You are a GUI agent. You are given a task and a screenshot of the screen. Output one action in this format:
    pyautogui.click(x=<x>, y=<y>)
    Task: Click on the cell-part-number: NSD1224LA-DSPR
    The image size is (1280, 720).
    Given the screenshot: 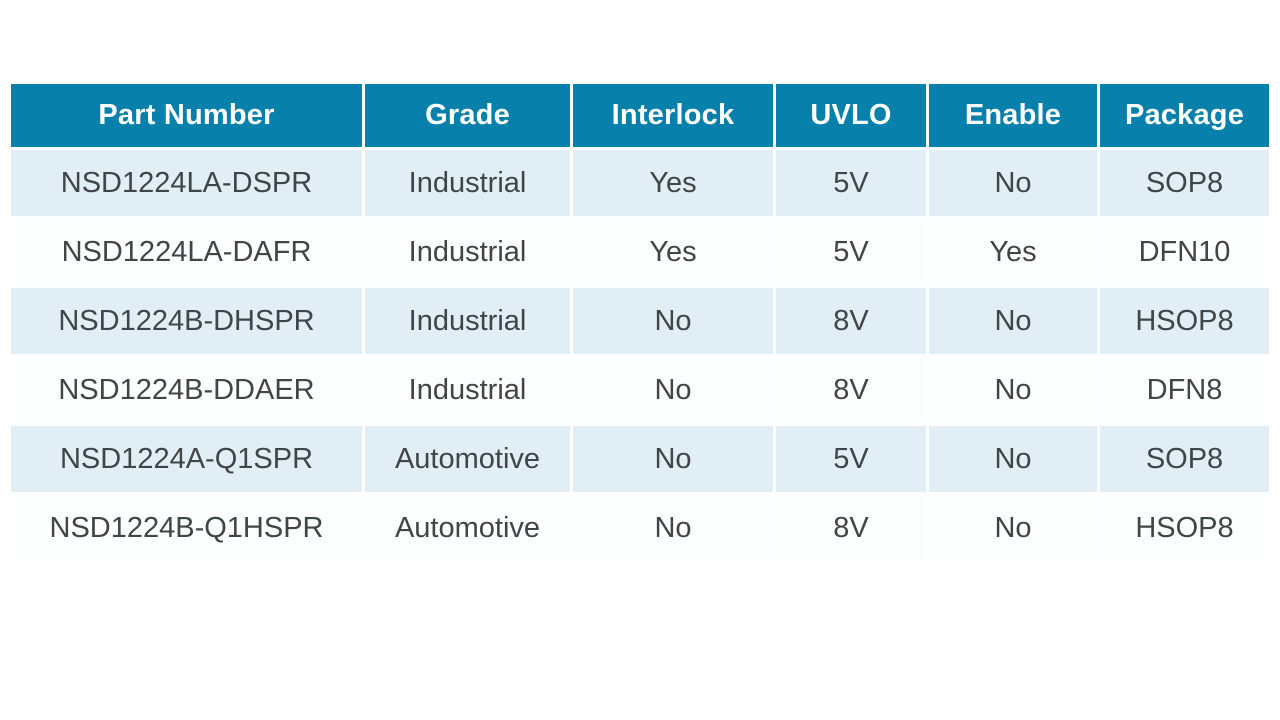 What is the action you would take?
    pyautogui.click(x=188, y=184)
    